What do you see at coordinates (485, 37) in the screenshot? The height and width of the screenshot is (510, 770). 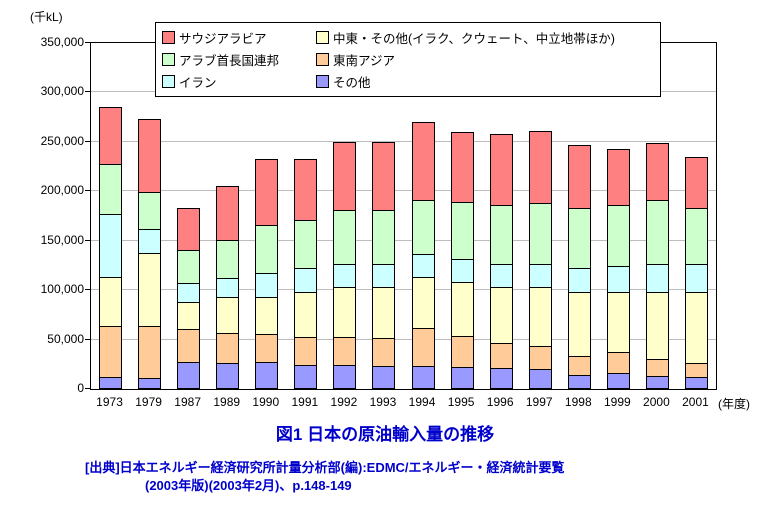 I see `legend-item: 中東・その他(イラク、クウェート、中立地帯ほか)` at bounding box center [485, 37].